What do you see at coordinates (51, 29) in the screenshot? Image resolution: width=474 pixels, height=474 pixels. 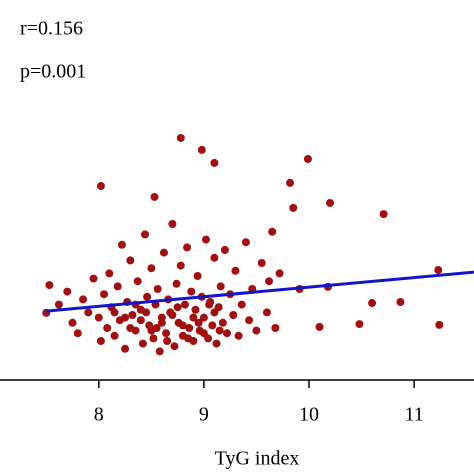 I see `annotation: r=0.156` at bounding box center [51, 29].